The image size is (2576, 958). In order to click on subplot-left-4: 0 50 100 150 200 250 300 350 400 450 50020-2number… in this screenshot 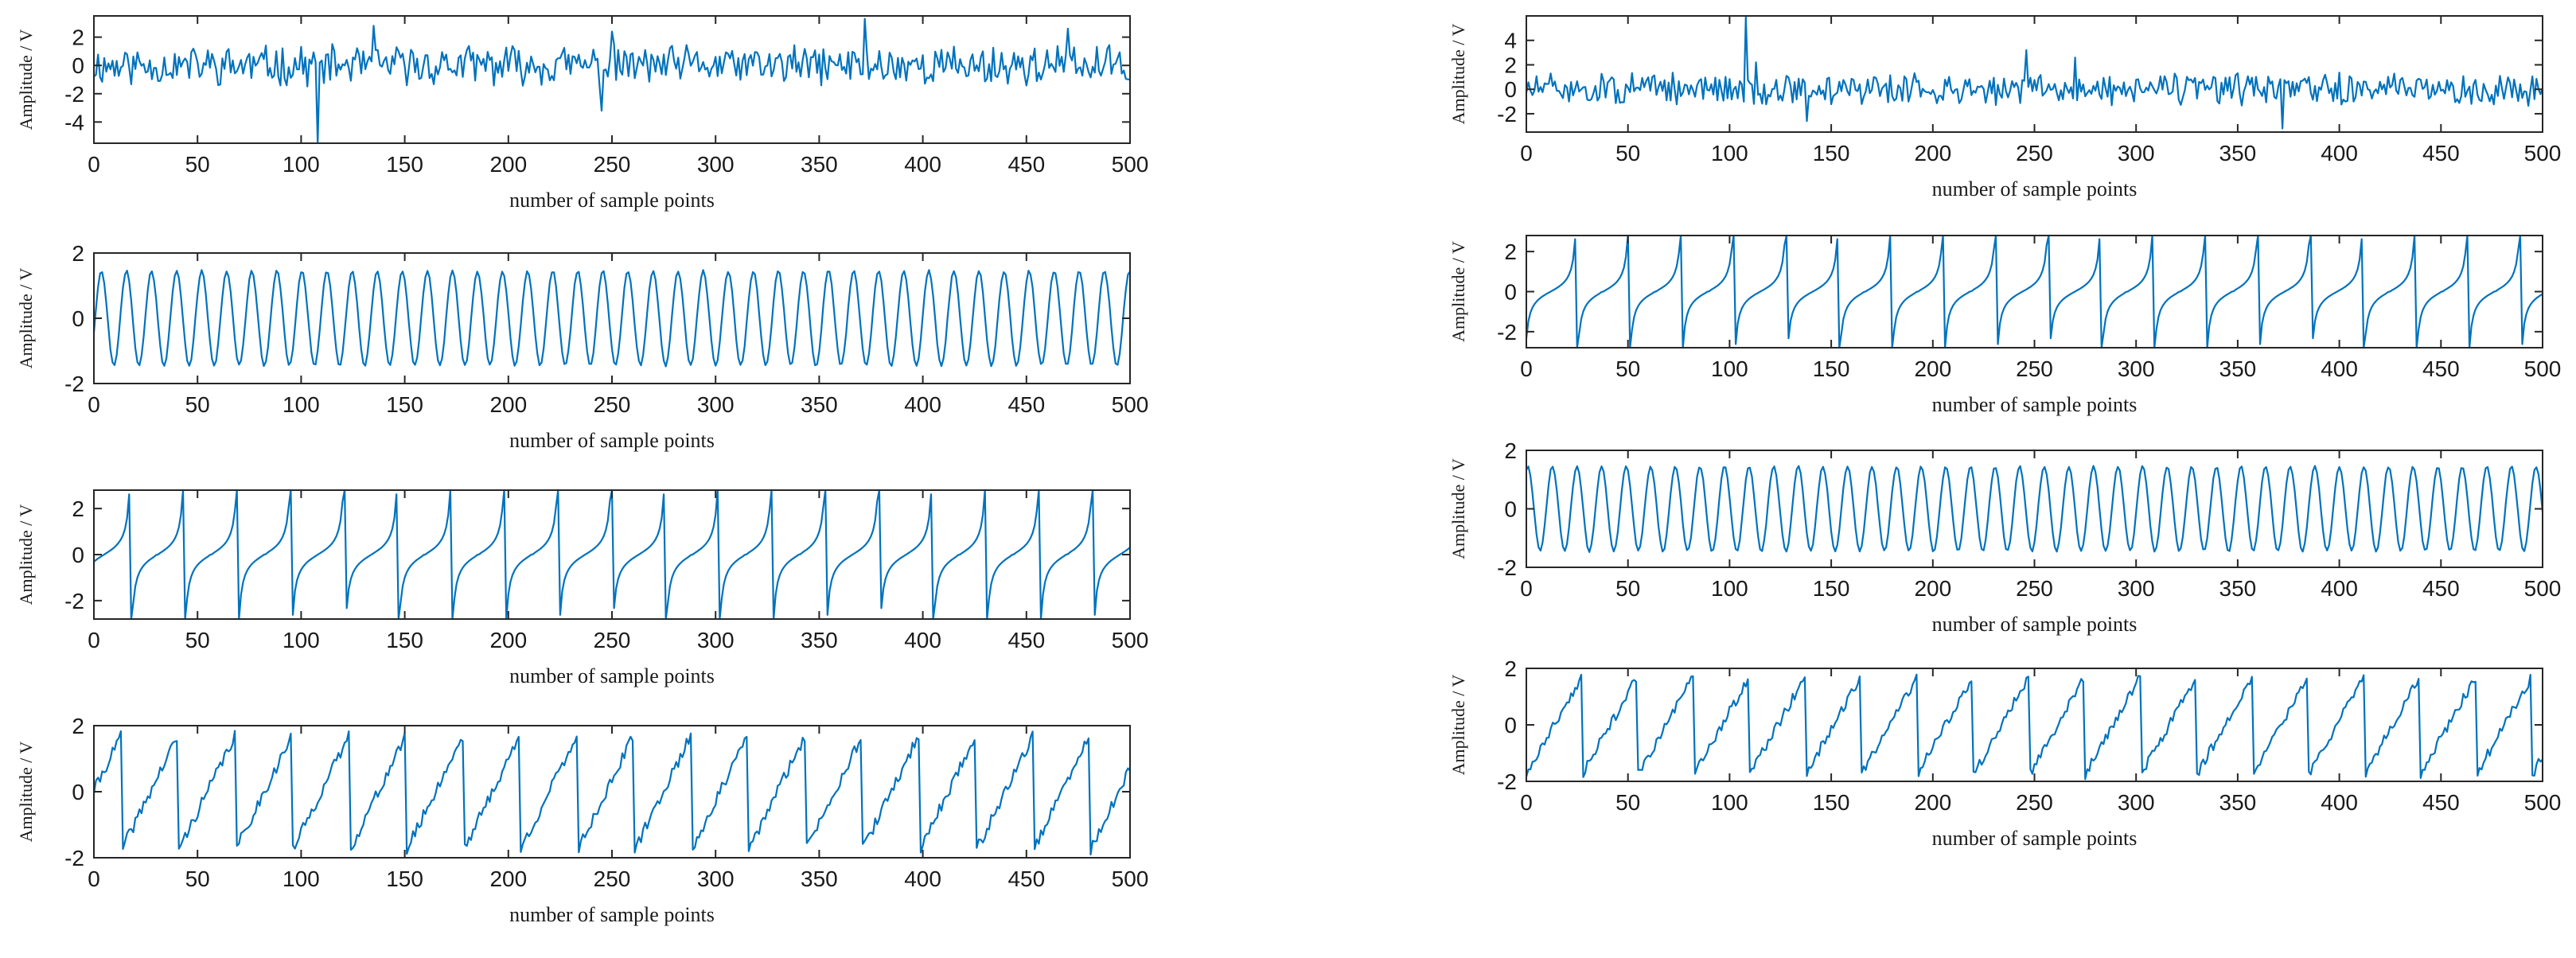, I will do `click(582, 820)`.